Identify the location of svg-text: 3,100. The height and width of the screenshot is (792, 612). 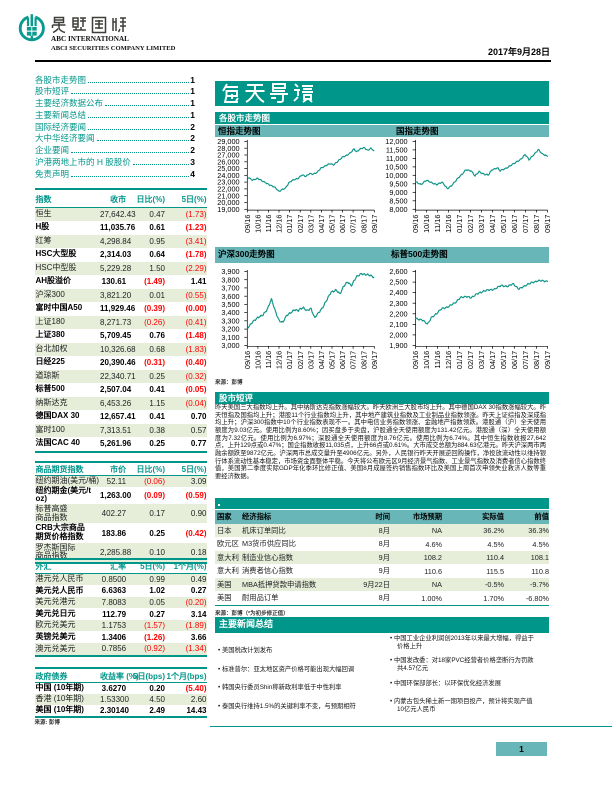
(230, 337).